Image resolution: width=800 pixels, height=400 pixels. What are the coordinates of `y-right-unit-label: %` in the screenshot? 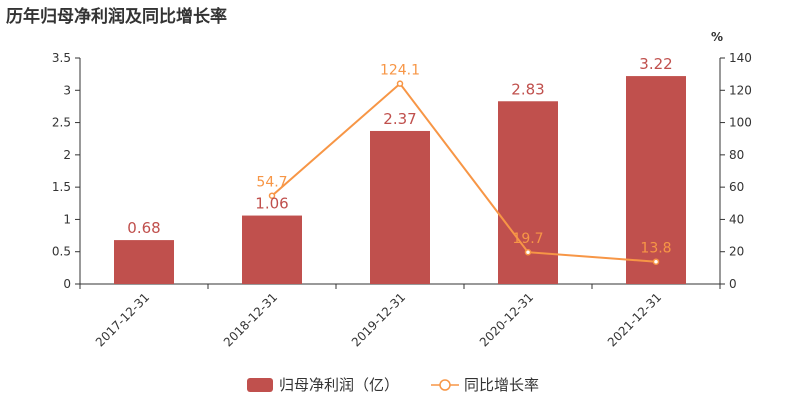 It's located at (717, 37).